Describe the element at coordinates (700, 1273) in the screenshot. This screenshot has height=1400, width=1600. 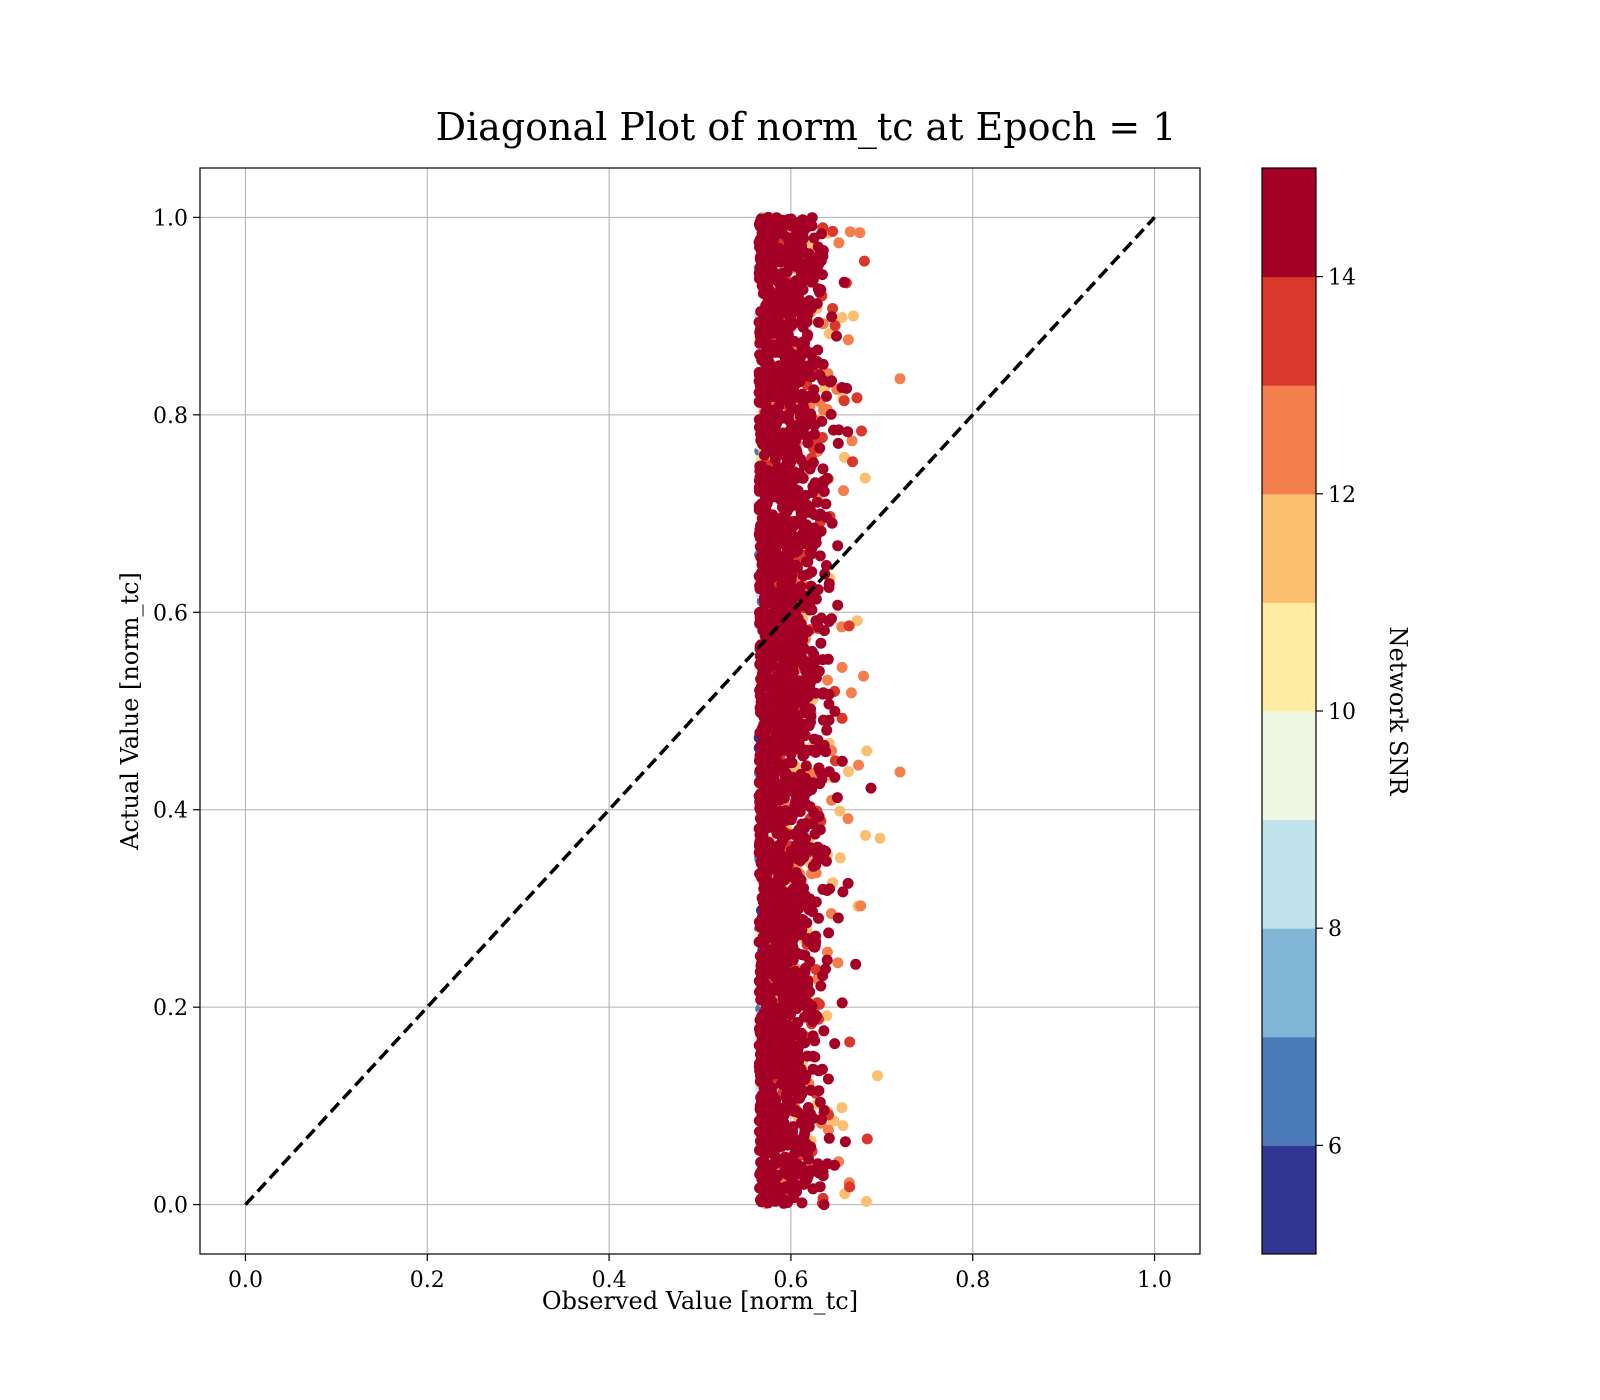
I see `x-axis-ticks: 0.0 0.2 0.4 0.6 0.8 1.0` at that location.